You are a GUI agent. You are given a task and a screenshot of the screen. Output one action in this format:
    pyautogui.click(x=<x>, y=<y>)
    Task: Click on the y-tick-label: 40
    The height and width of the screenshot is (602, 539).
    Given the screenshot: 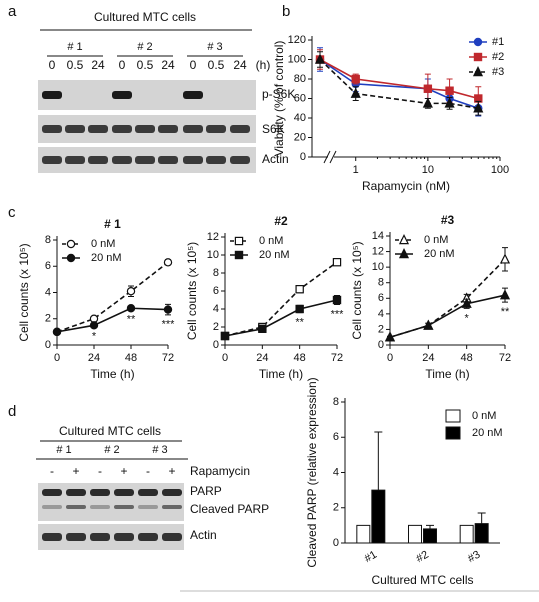 What is the action you would take?
    pyautogui.click(x=300, y=118)
    